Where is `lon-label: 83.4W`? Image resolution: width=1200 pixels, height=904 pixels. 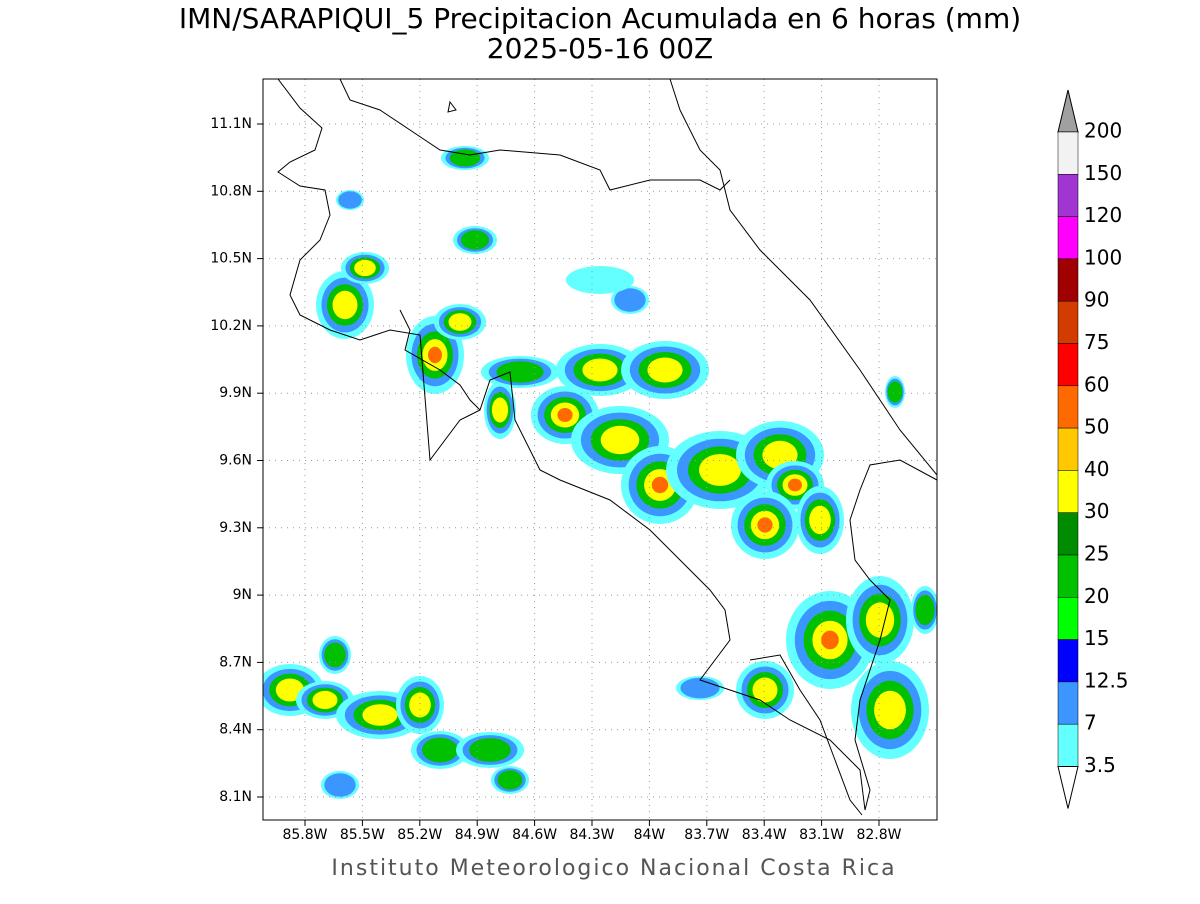
lon-label: 83.4W is located at coordinates (764, 835).